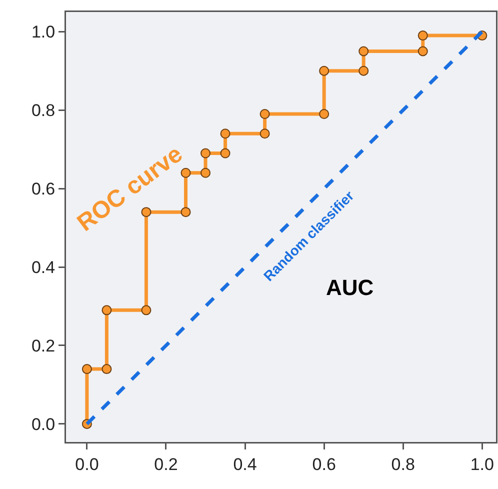 This screenshot has height=489, width=498. I want to click on y-tick-label: 0.0, so click(43, 424).